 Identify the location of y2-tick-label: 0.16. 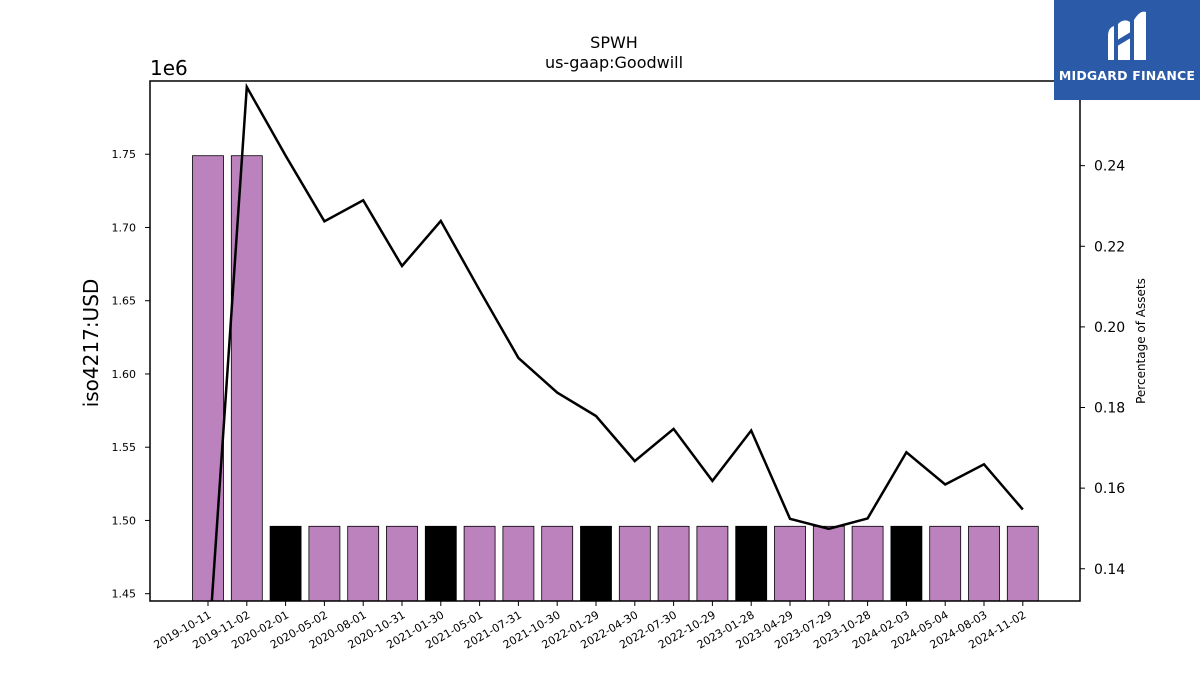
(1109, 489).